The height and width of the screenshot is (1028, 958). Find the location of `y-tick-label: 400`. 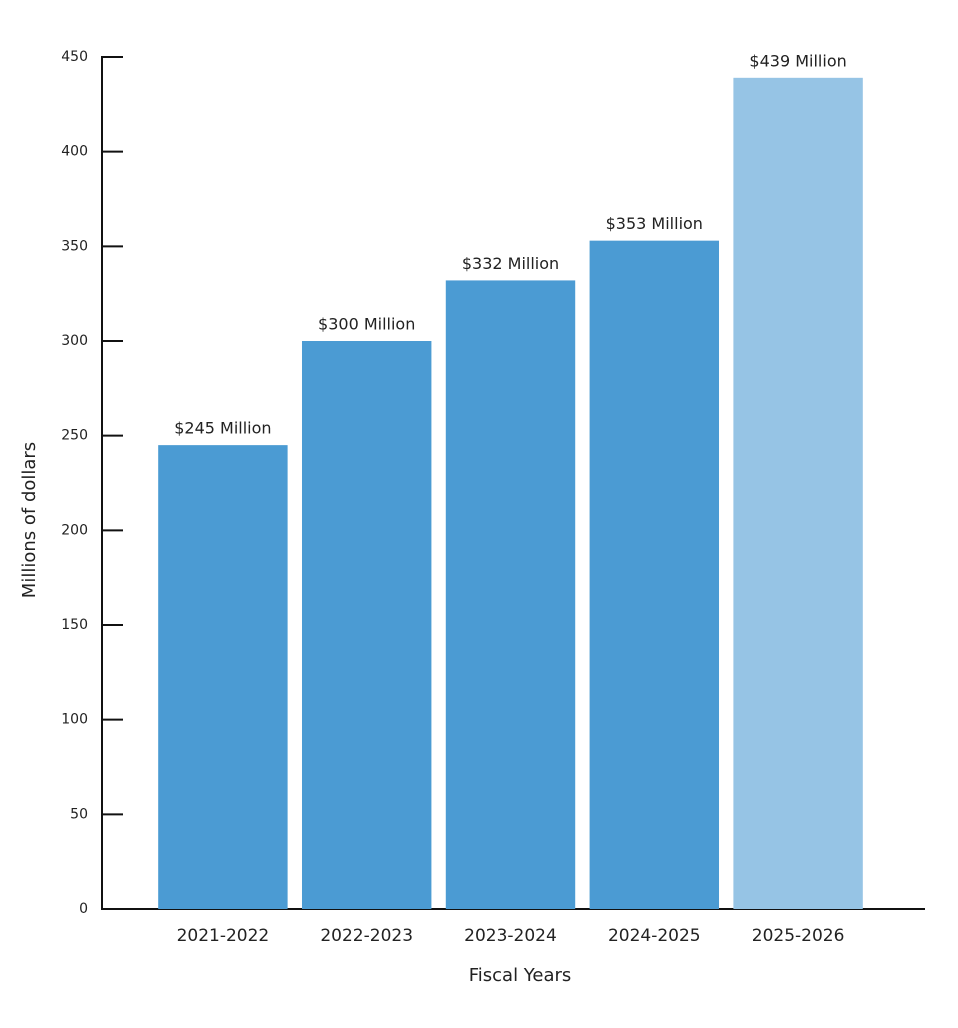

y-tick-label: 400 is located at coordinates (74, 152).